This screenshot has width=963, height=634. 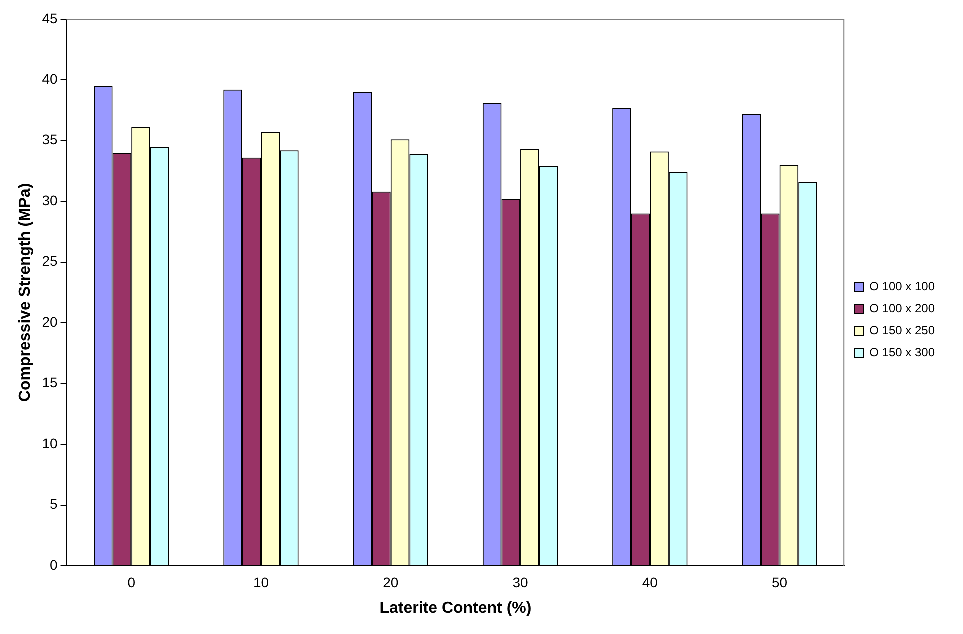 I want to click on x-tick-label: 0, so click(x=132, y=582).